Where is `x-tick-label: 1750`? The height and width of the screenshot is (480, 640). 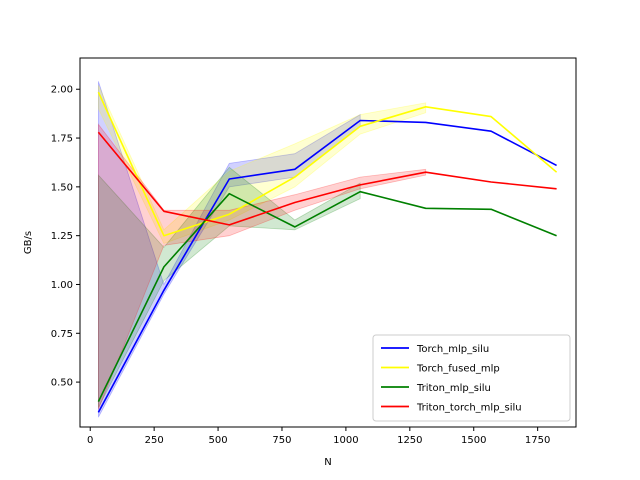 x-tick-label: 1750 is located at coordinates (537, 440).